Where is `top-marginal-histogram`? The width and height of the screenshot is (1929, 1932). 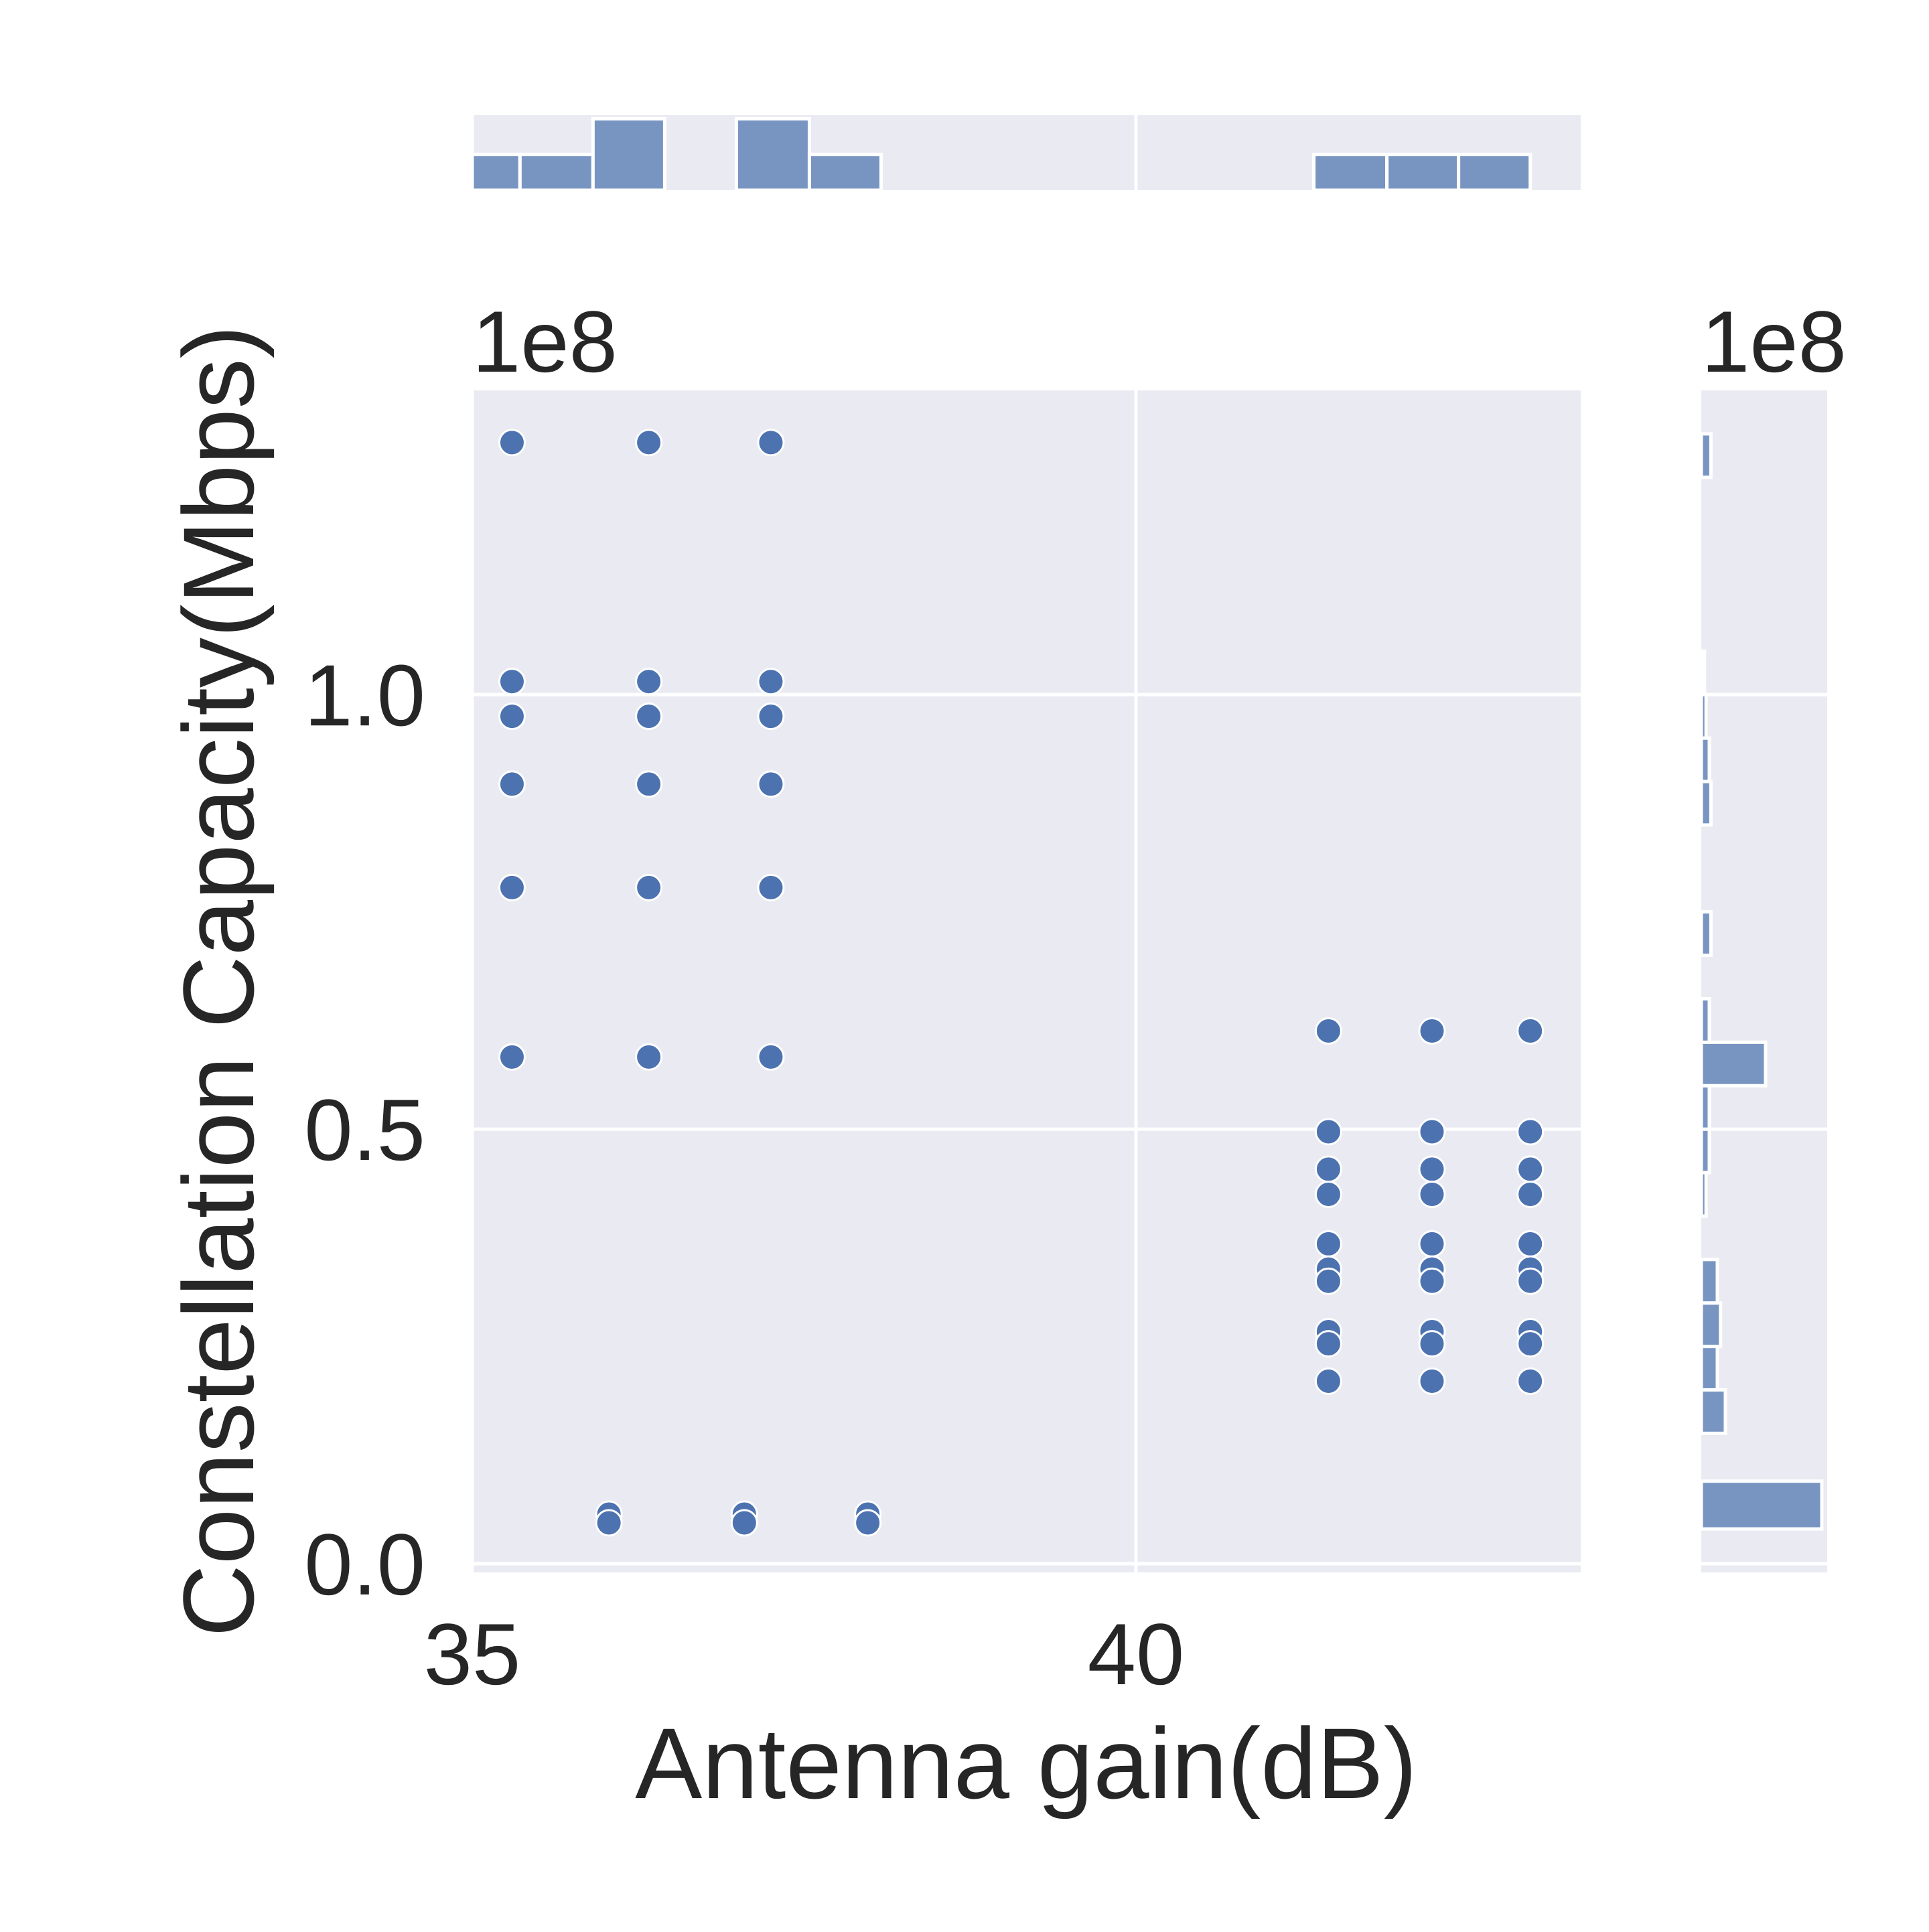 top-marginal-histogram is located at coordinates (1001, 154).